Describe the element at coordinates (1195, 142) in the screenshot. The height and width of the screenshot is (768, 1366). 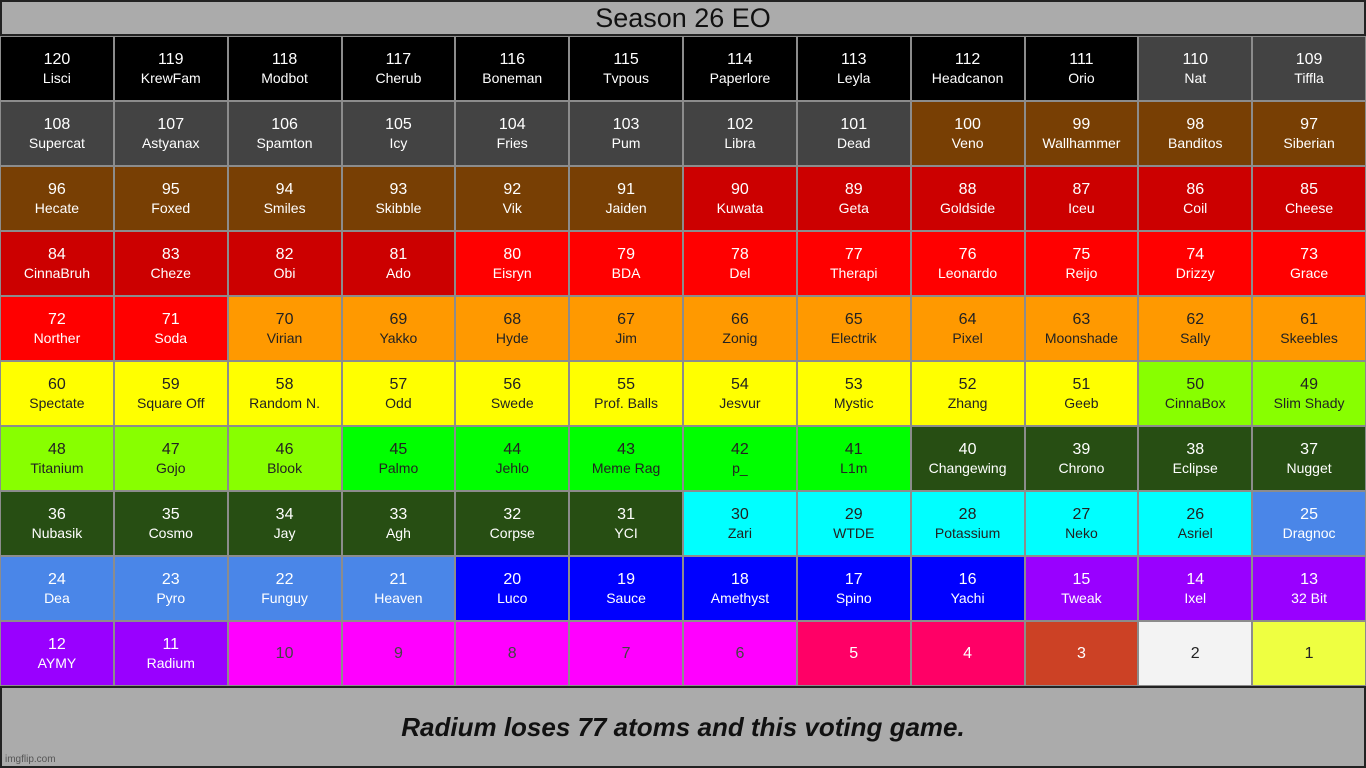
I see `contestant-name: Banditos` at that location.